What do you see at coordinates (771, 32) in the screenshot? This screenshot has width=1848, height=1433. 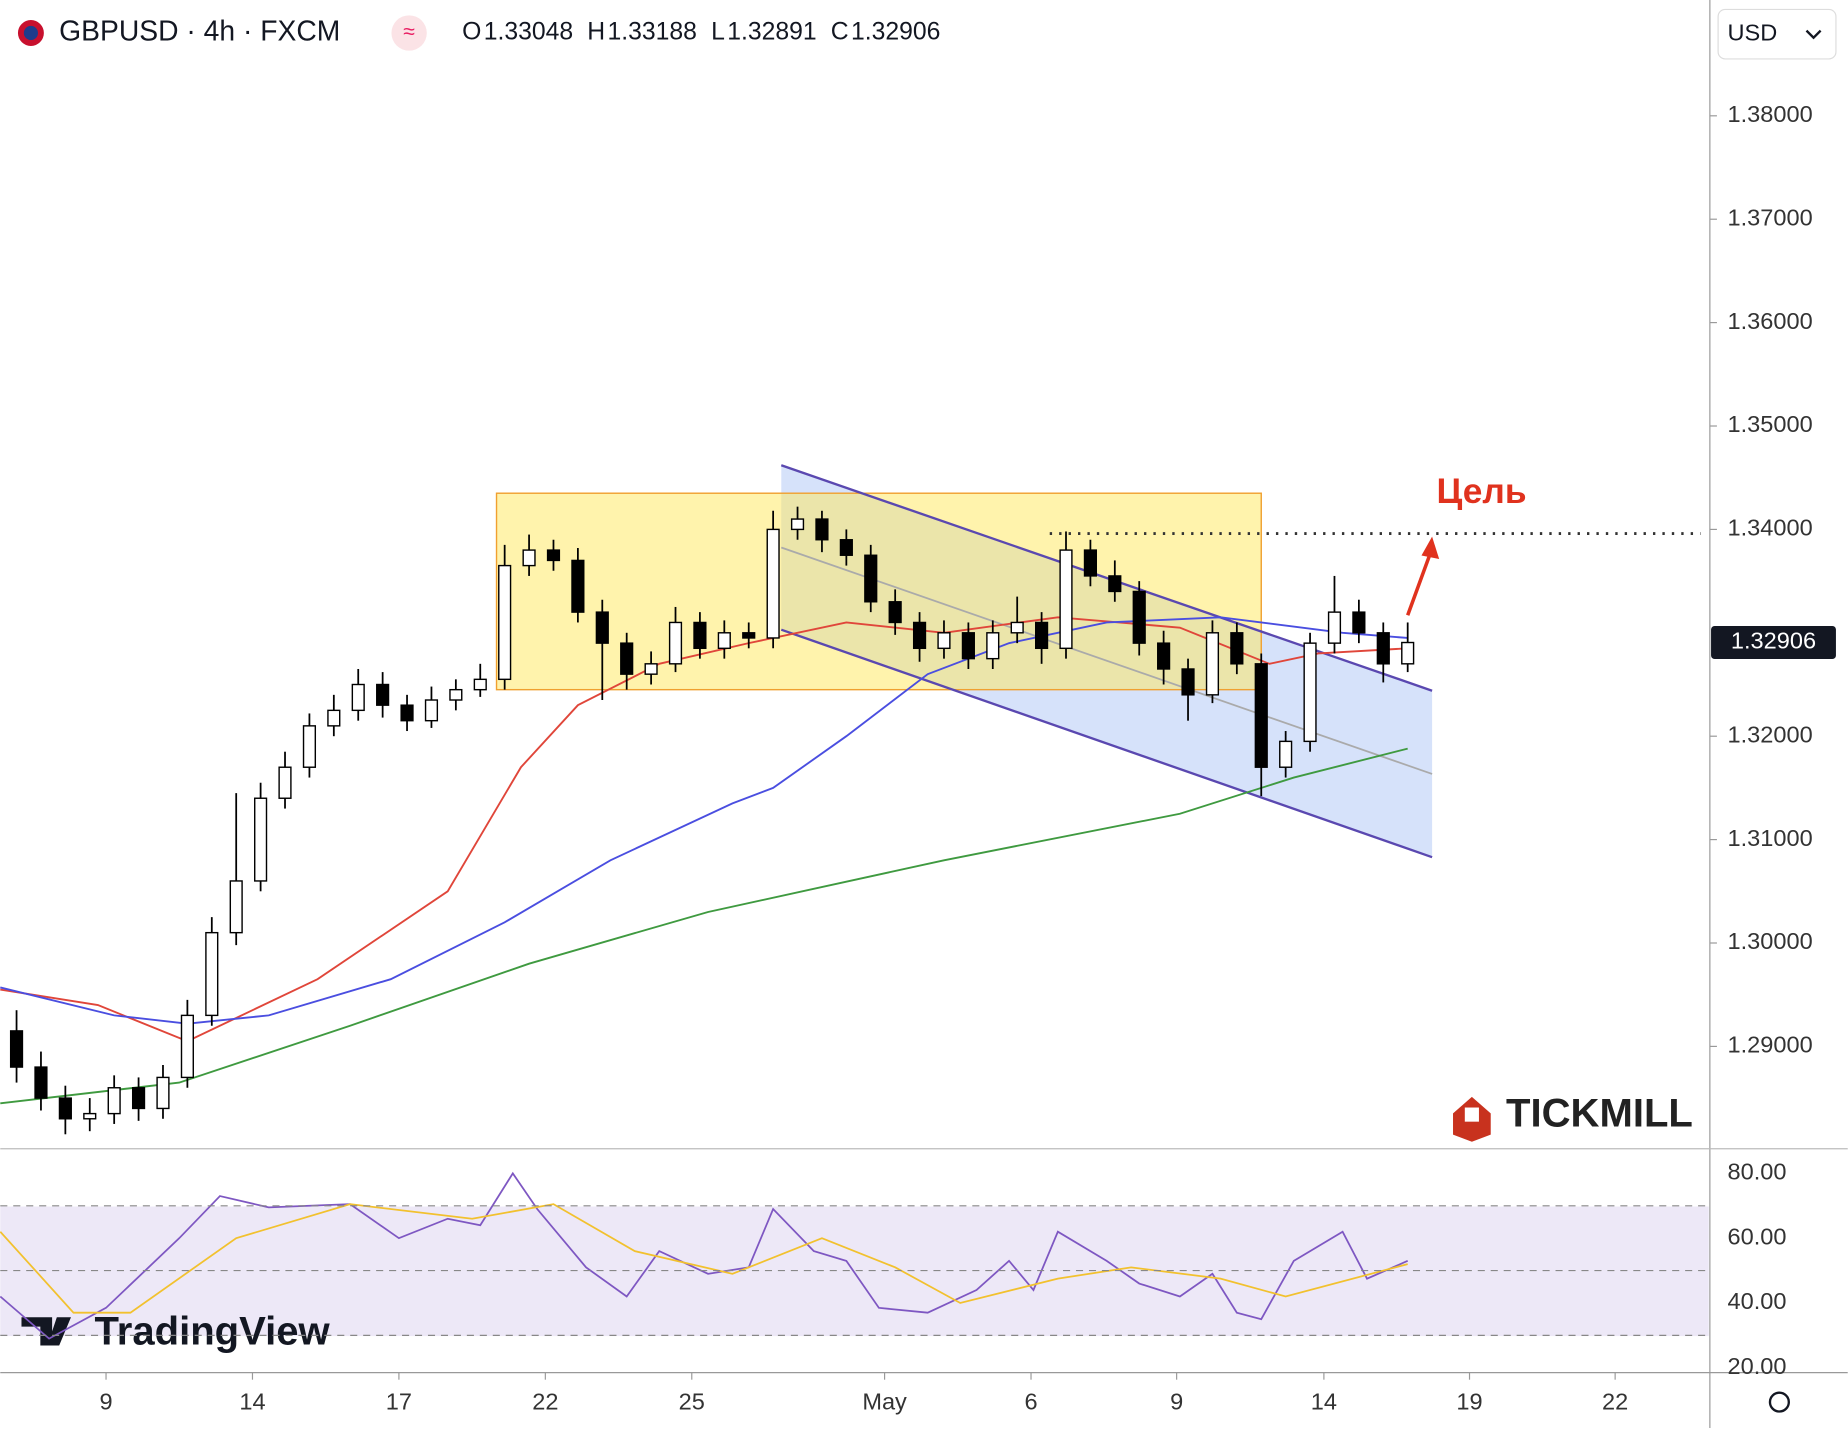 I see `ohlc-value: 1.32891` at bounding box center [771, 32].